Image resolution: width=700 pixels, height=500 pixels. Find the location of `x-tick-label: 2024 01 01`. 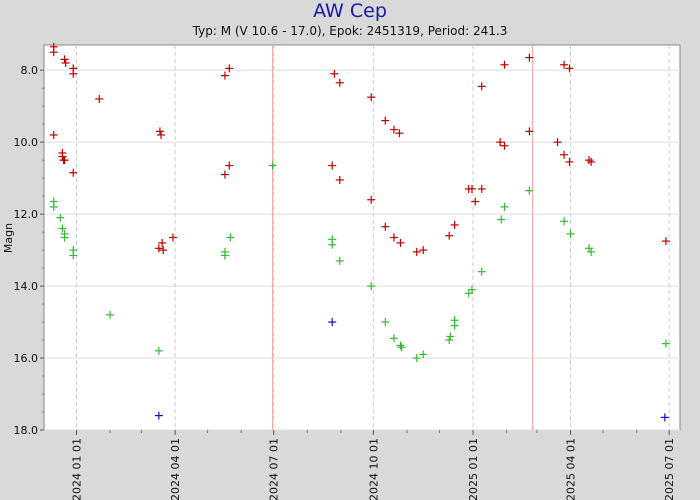

x-tick-label: 2024 01 01 is located at coordinates (77, 469).